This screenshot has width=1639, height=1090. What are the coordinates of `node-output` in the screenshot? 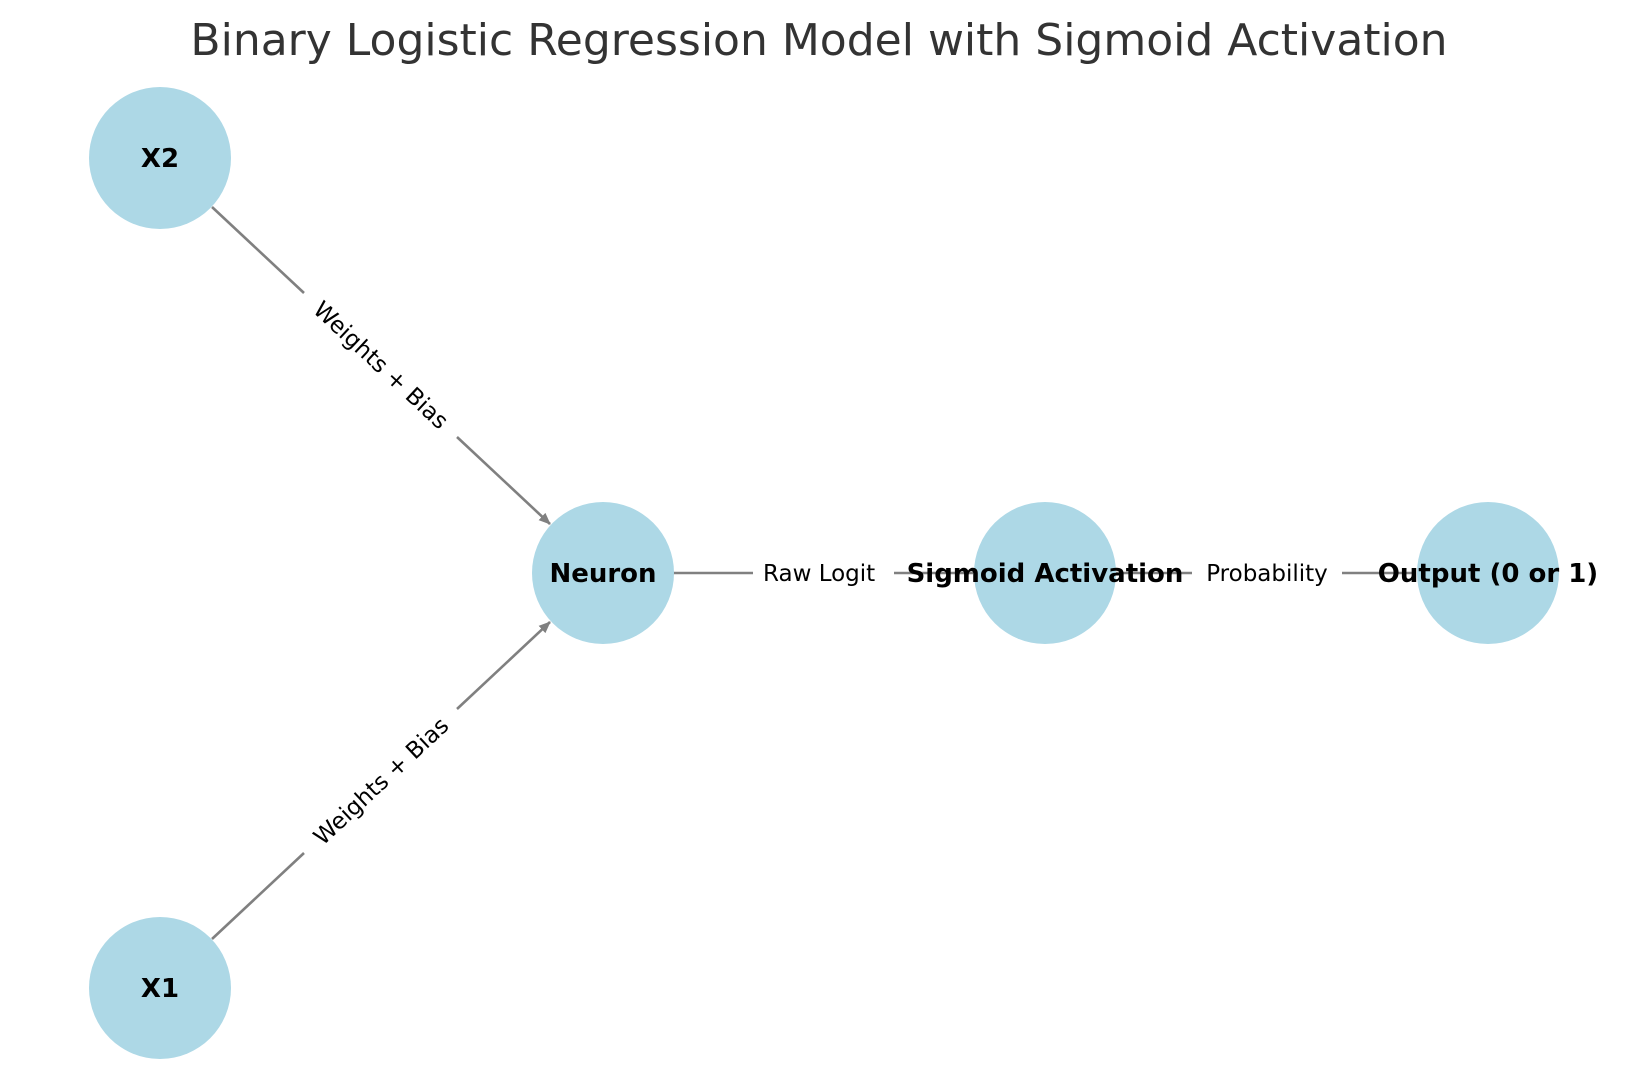 It's located at (1488, 573).